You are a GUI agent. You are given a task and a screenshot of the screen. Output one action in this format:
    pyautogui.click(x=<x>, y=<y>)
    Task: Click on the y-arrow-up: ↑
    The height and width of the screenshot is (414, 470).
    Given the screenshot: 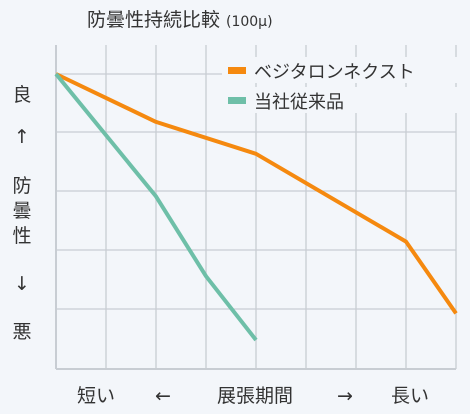 What is the action you would take?
    pyautogui.click(x=22, y=137)
    